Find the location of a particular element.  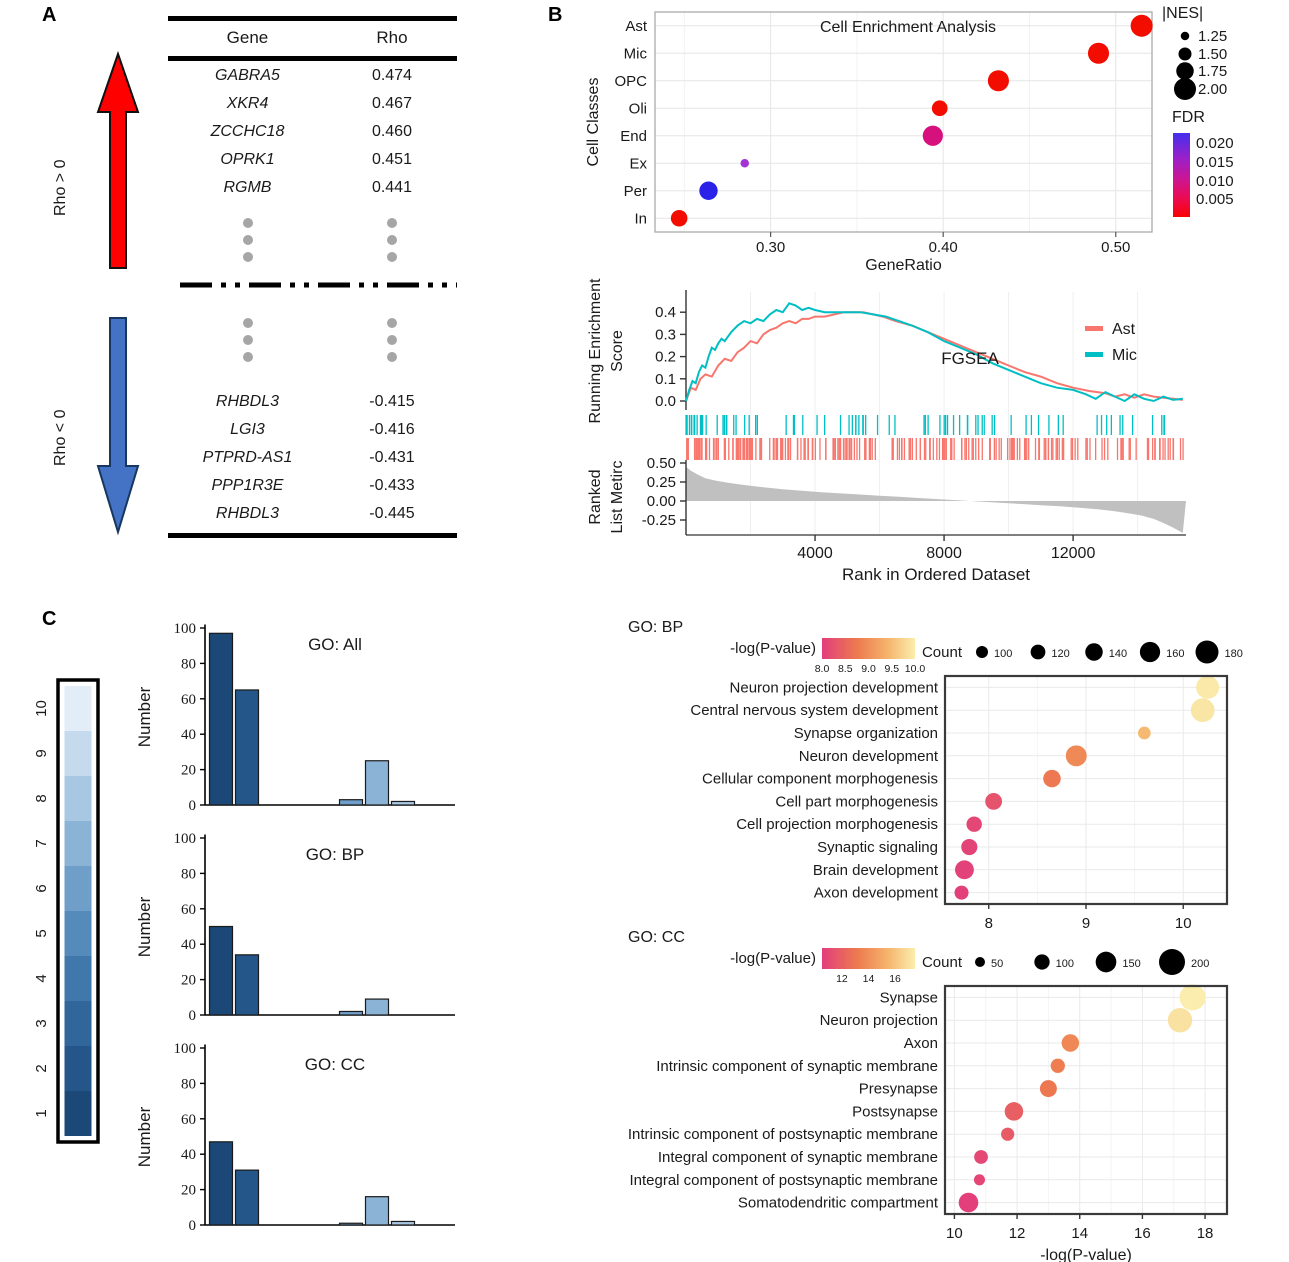

chart-title: FGSEA is located at coordinates (970, 358).